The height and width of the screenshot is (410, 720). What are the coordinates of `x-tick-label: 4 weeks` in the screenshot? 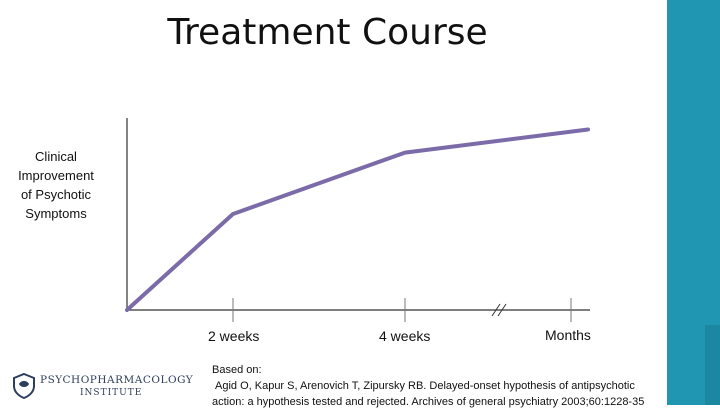 It's located at (405, 336).